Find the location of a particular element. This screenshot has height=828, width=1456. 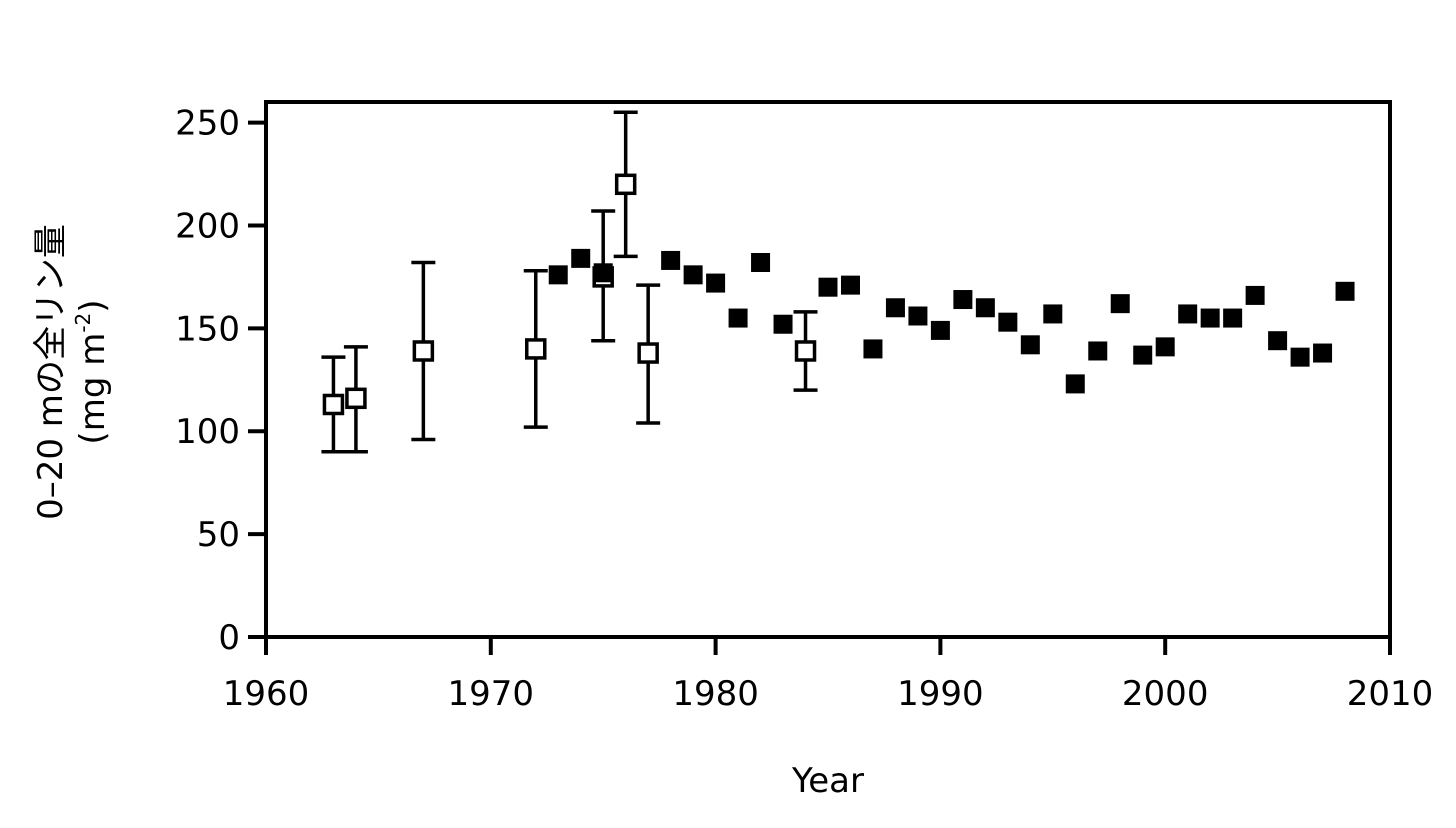

x-tick-label: 1990 is located at coordinates (940, 694).